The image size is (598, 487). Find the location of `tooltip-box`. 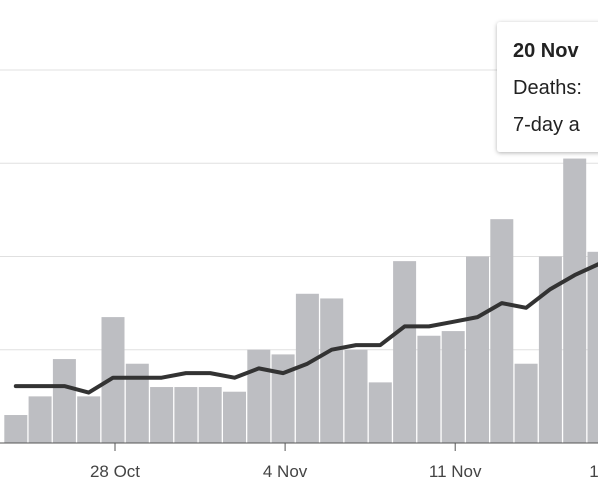

tooltip-box is located at coordinates (547, 87).